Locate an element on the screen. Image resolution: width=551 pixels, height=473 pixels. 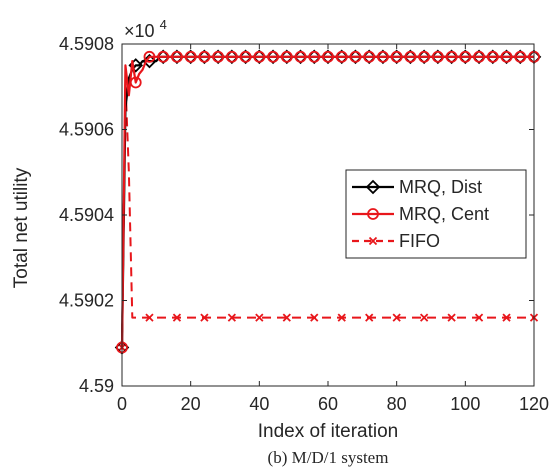
y-tick-label: 4.5908 is located at coordinates (86, 44).